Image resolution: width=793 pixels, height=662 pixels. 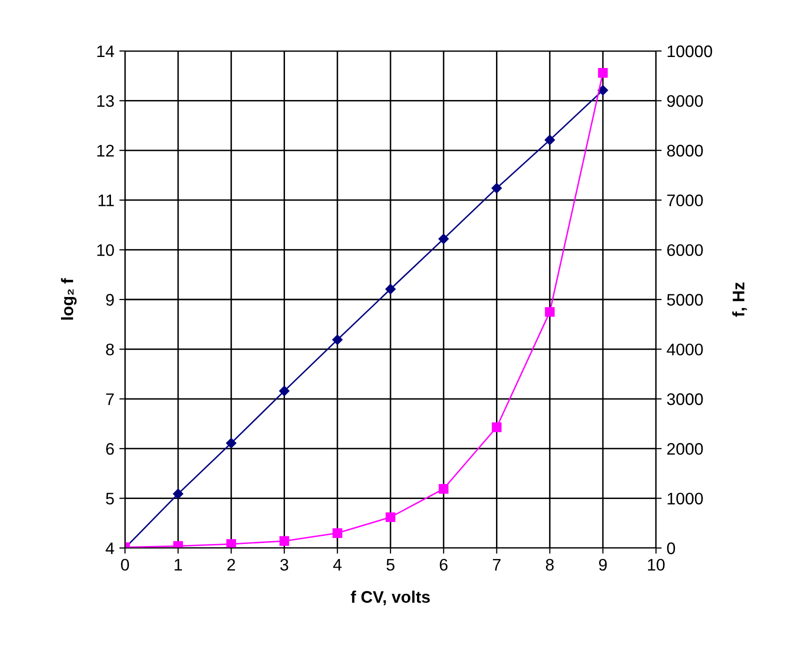 What do you see at coordinates (106, 200) in the screenshot?
I see `y-tick-label: 11` at bounding box center [106, 200].